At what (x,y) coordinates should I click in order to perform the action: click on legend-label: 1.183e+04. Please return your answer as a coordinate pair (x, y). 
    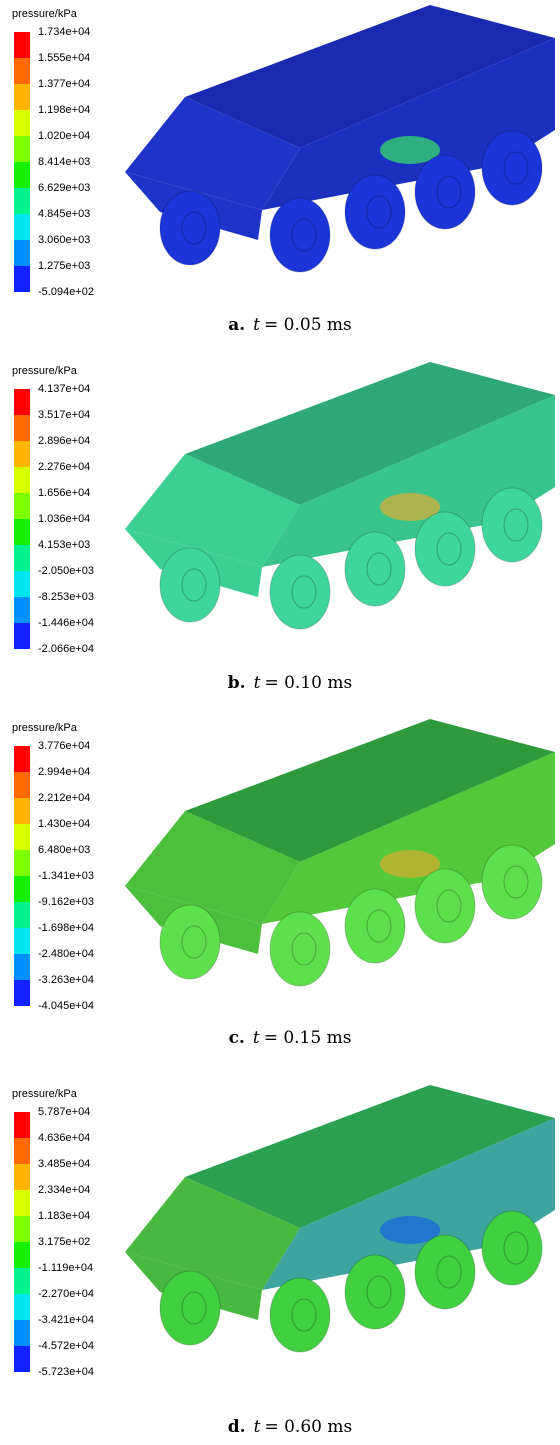
    Looking at the image, I should click on (64, 1216).